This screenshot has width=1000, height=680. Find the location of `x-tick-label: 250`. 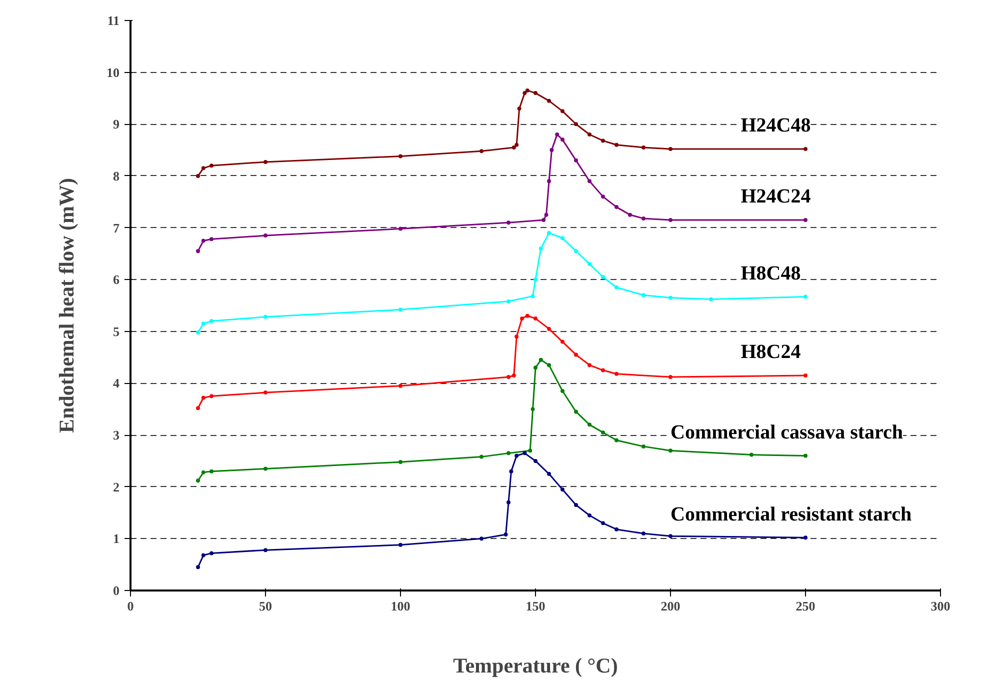

x-tick-label: 250 is located at coordinates (806, 606).